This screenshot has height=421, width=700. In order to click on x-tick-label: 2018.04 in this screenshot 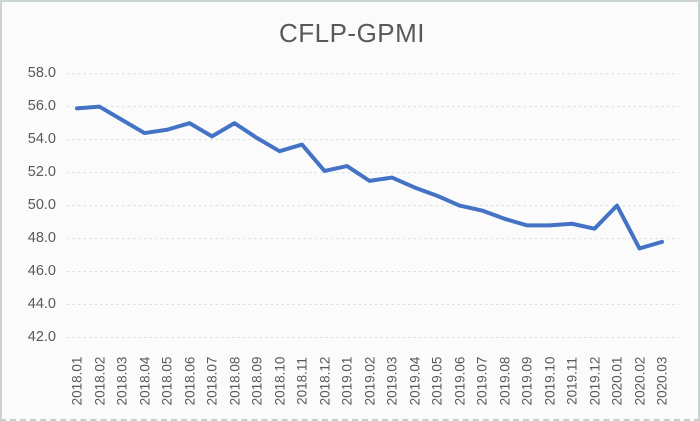, I will do `click(144, 381)`.